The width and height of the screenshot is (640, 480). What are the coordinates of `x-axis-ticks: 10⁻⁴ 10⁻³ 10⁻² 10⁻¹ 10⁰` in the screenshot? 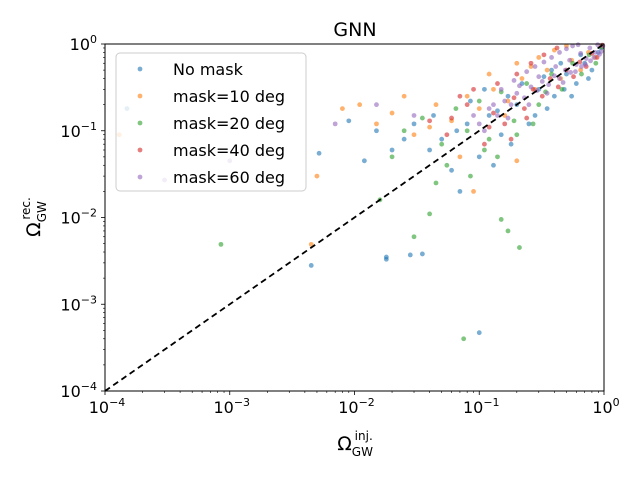 It's located at (354, 404).